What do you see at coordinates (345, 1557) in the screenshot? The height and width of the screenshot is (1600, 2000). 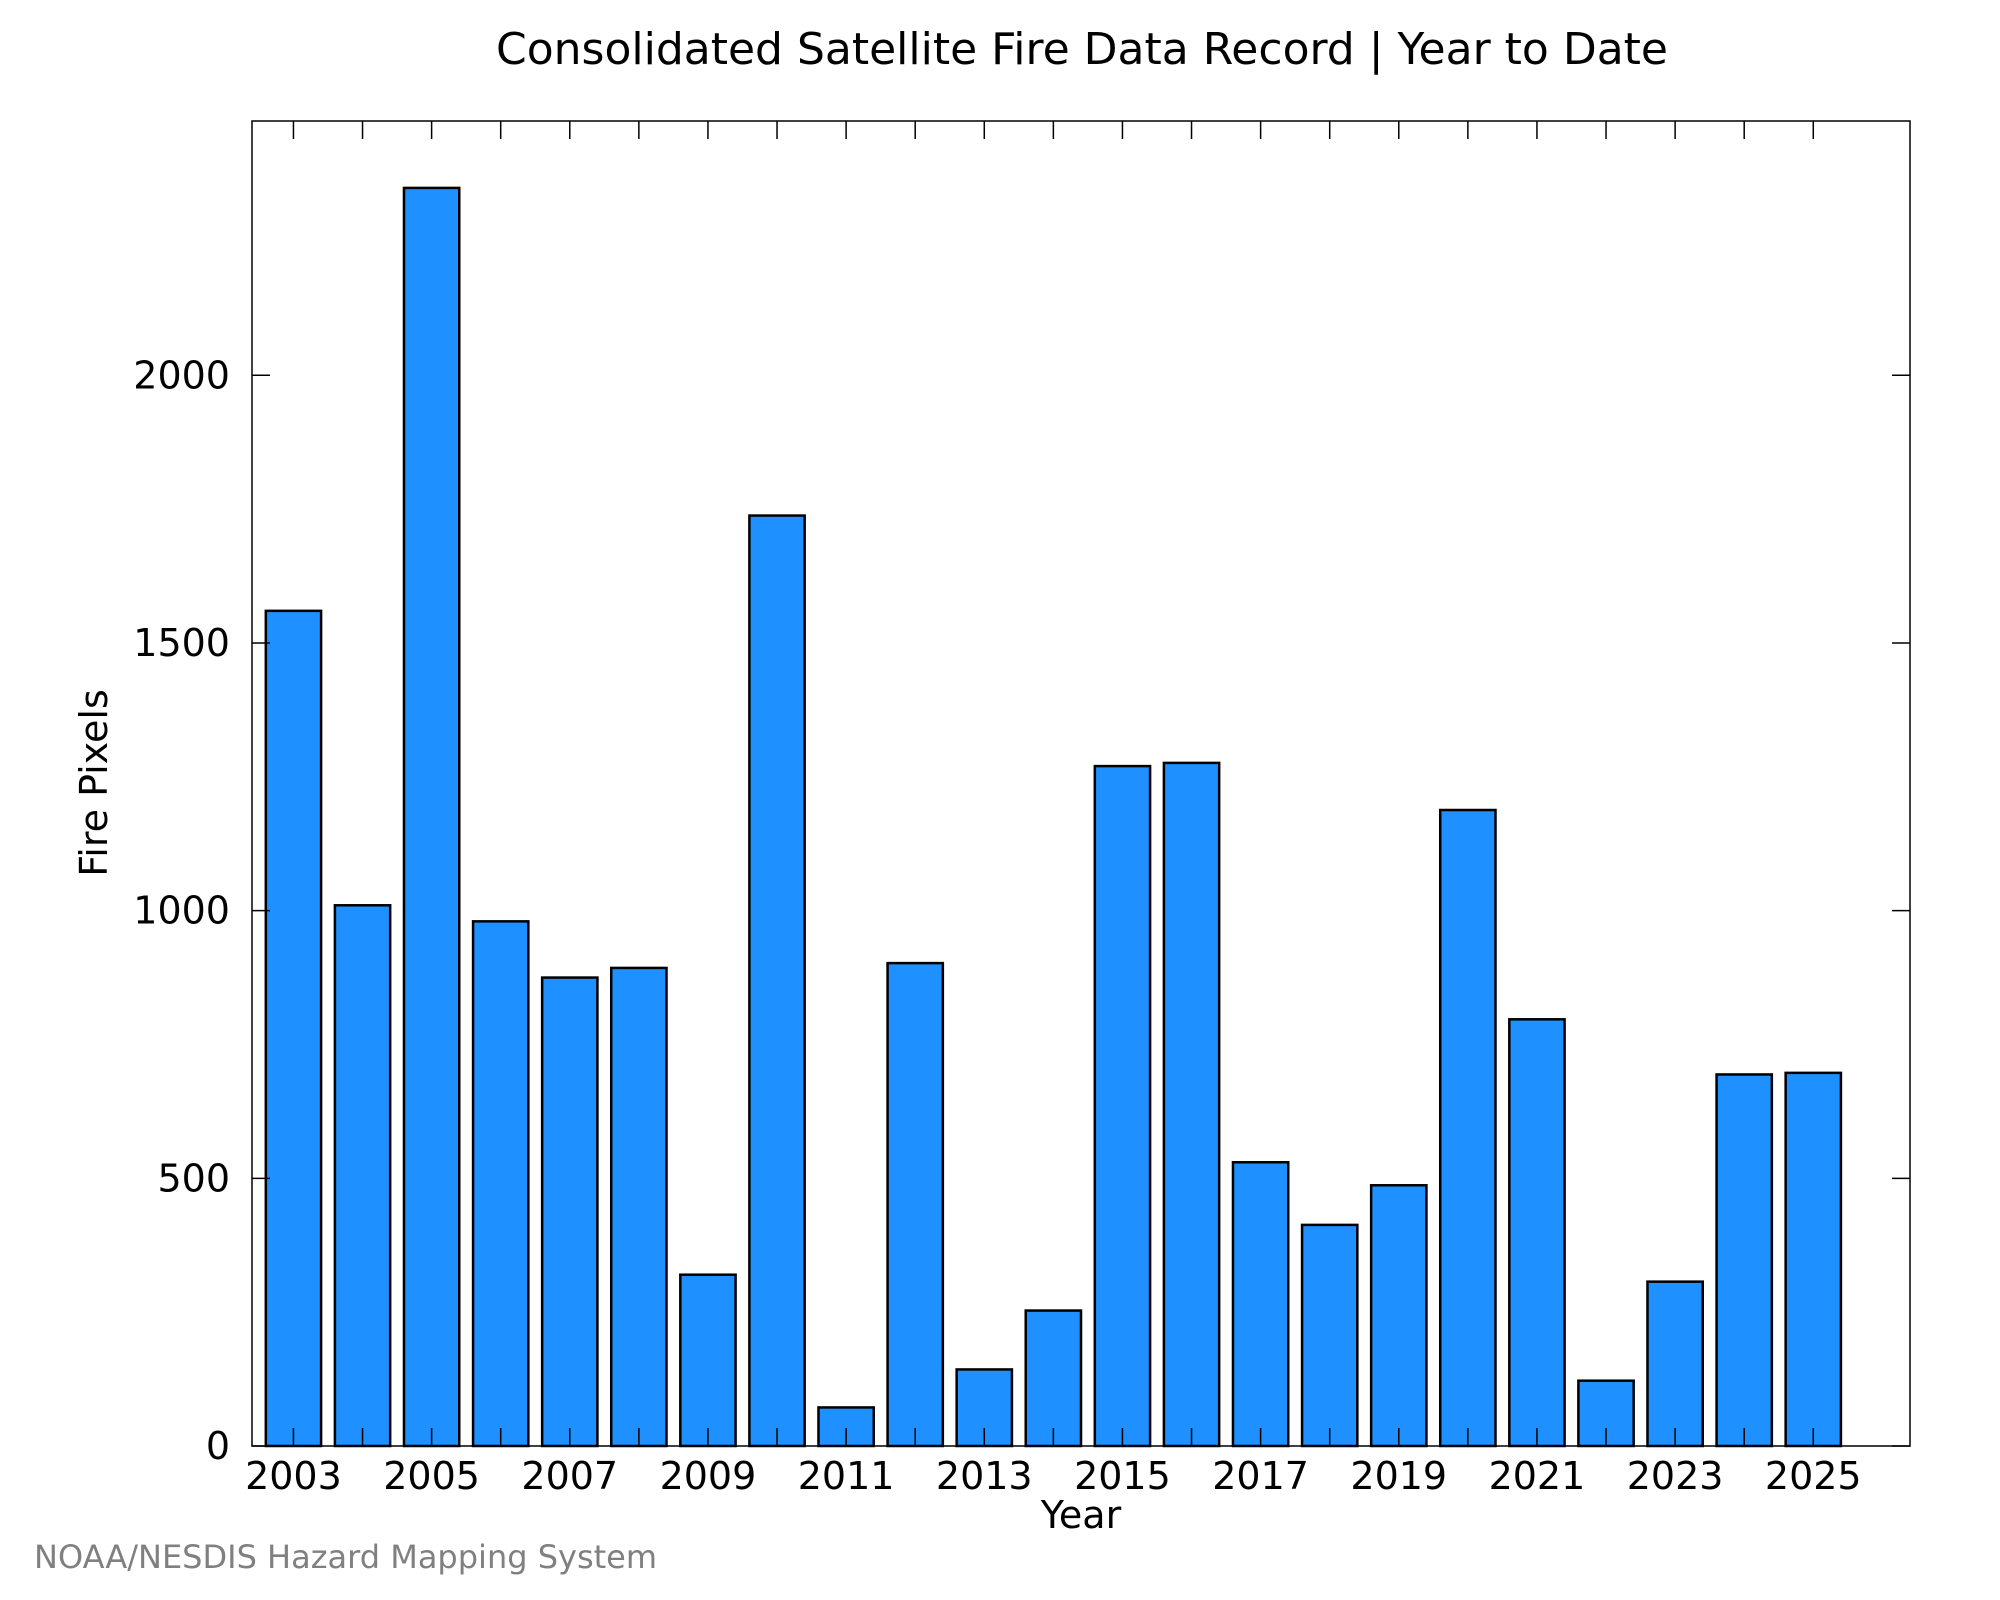 I see `credit-text: NOAA/NESDIS Hazard Mapping System` at bounding box center [345, 1557].